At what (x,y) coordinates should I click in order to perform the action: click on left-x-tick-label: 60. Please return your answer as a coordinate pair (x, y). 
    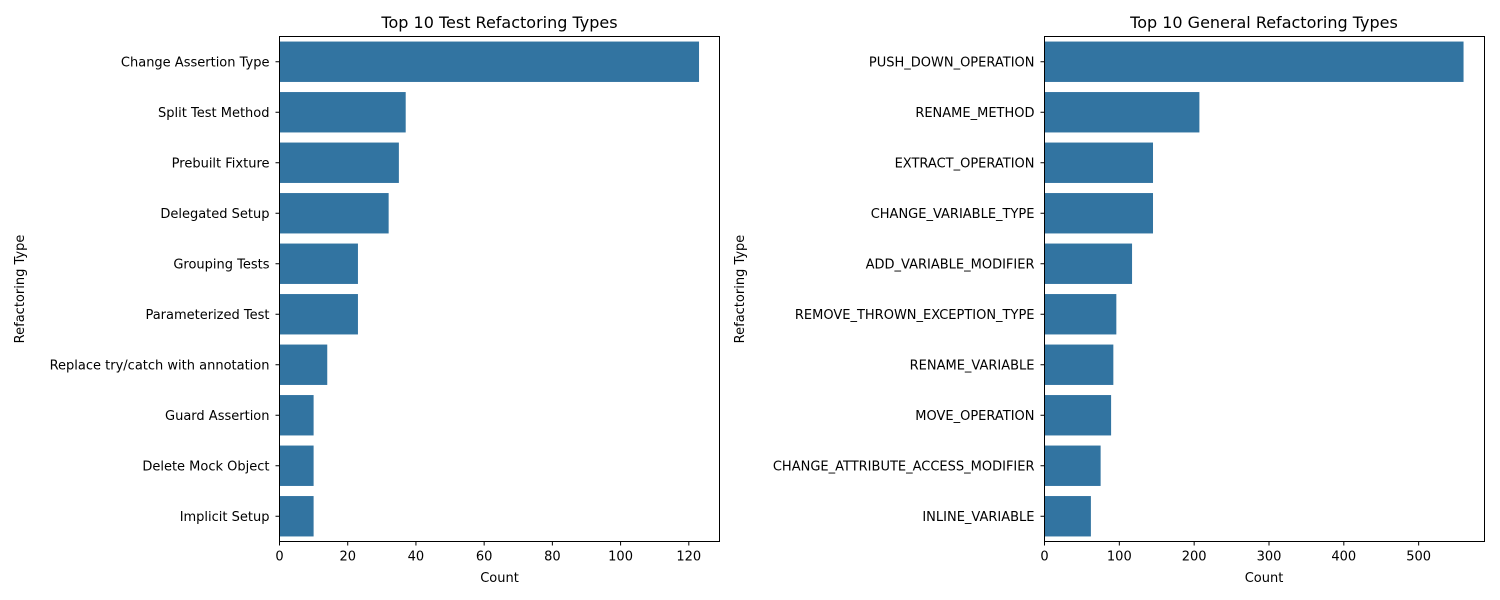
    Looking at the image, I should click on (484, 557).